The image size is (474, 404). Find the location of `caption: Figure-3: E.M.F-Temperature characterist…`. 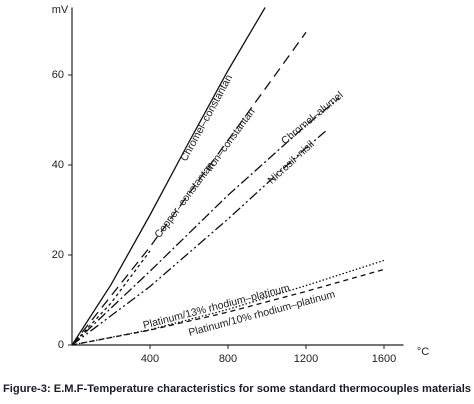

caption: Figure-3: E.M.F-Temperature characterist… is located at coordinates (237, 389).